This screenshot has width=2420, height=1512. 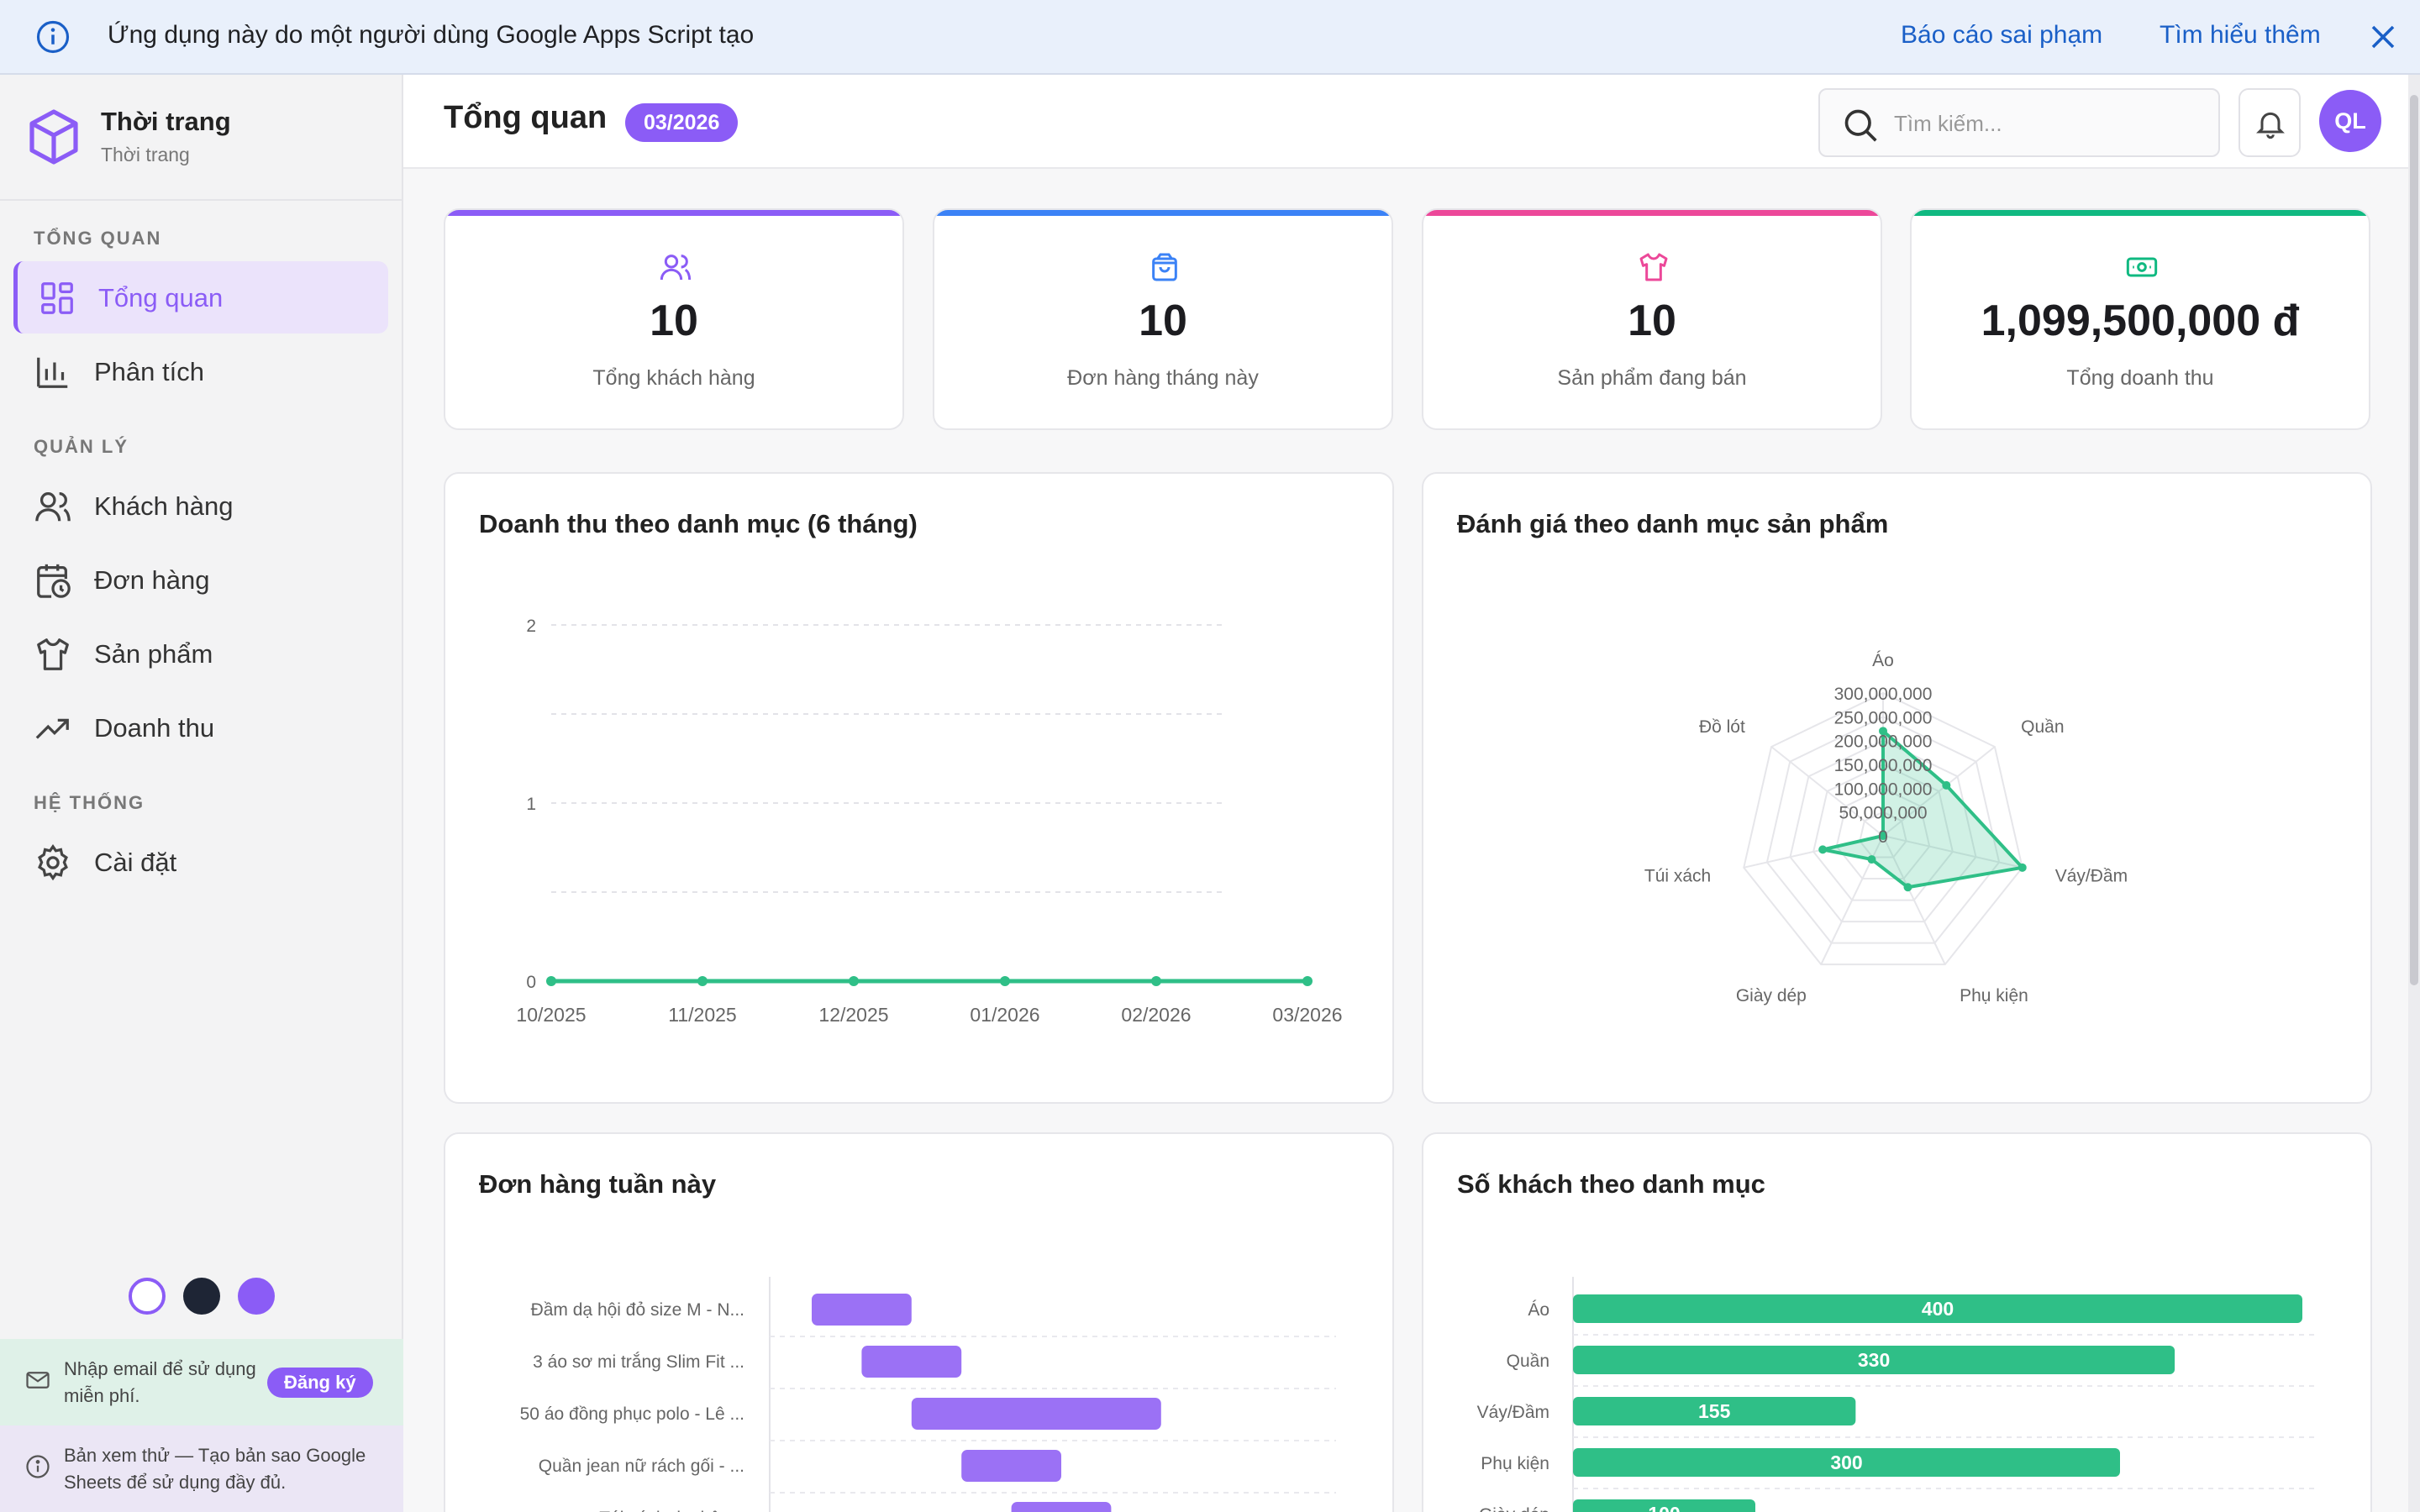 What do you see at coordinates (200, 862) in the screenshot?
I see `sidebar-item-settings: Cài đặt` at bounding box center [200, 862].